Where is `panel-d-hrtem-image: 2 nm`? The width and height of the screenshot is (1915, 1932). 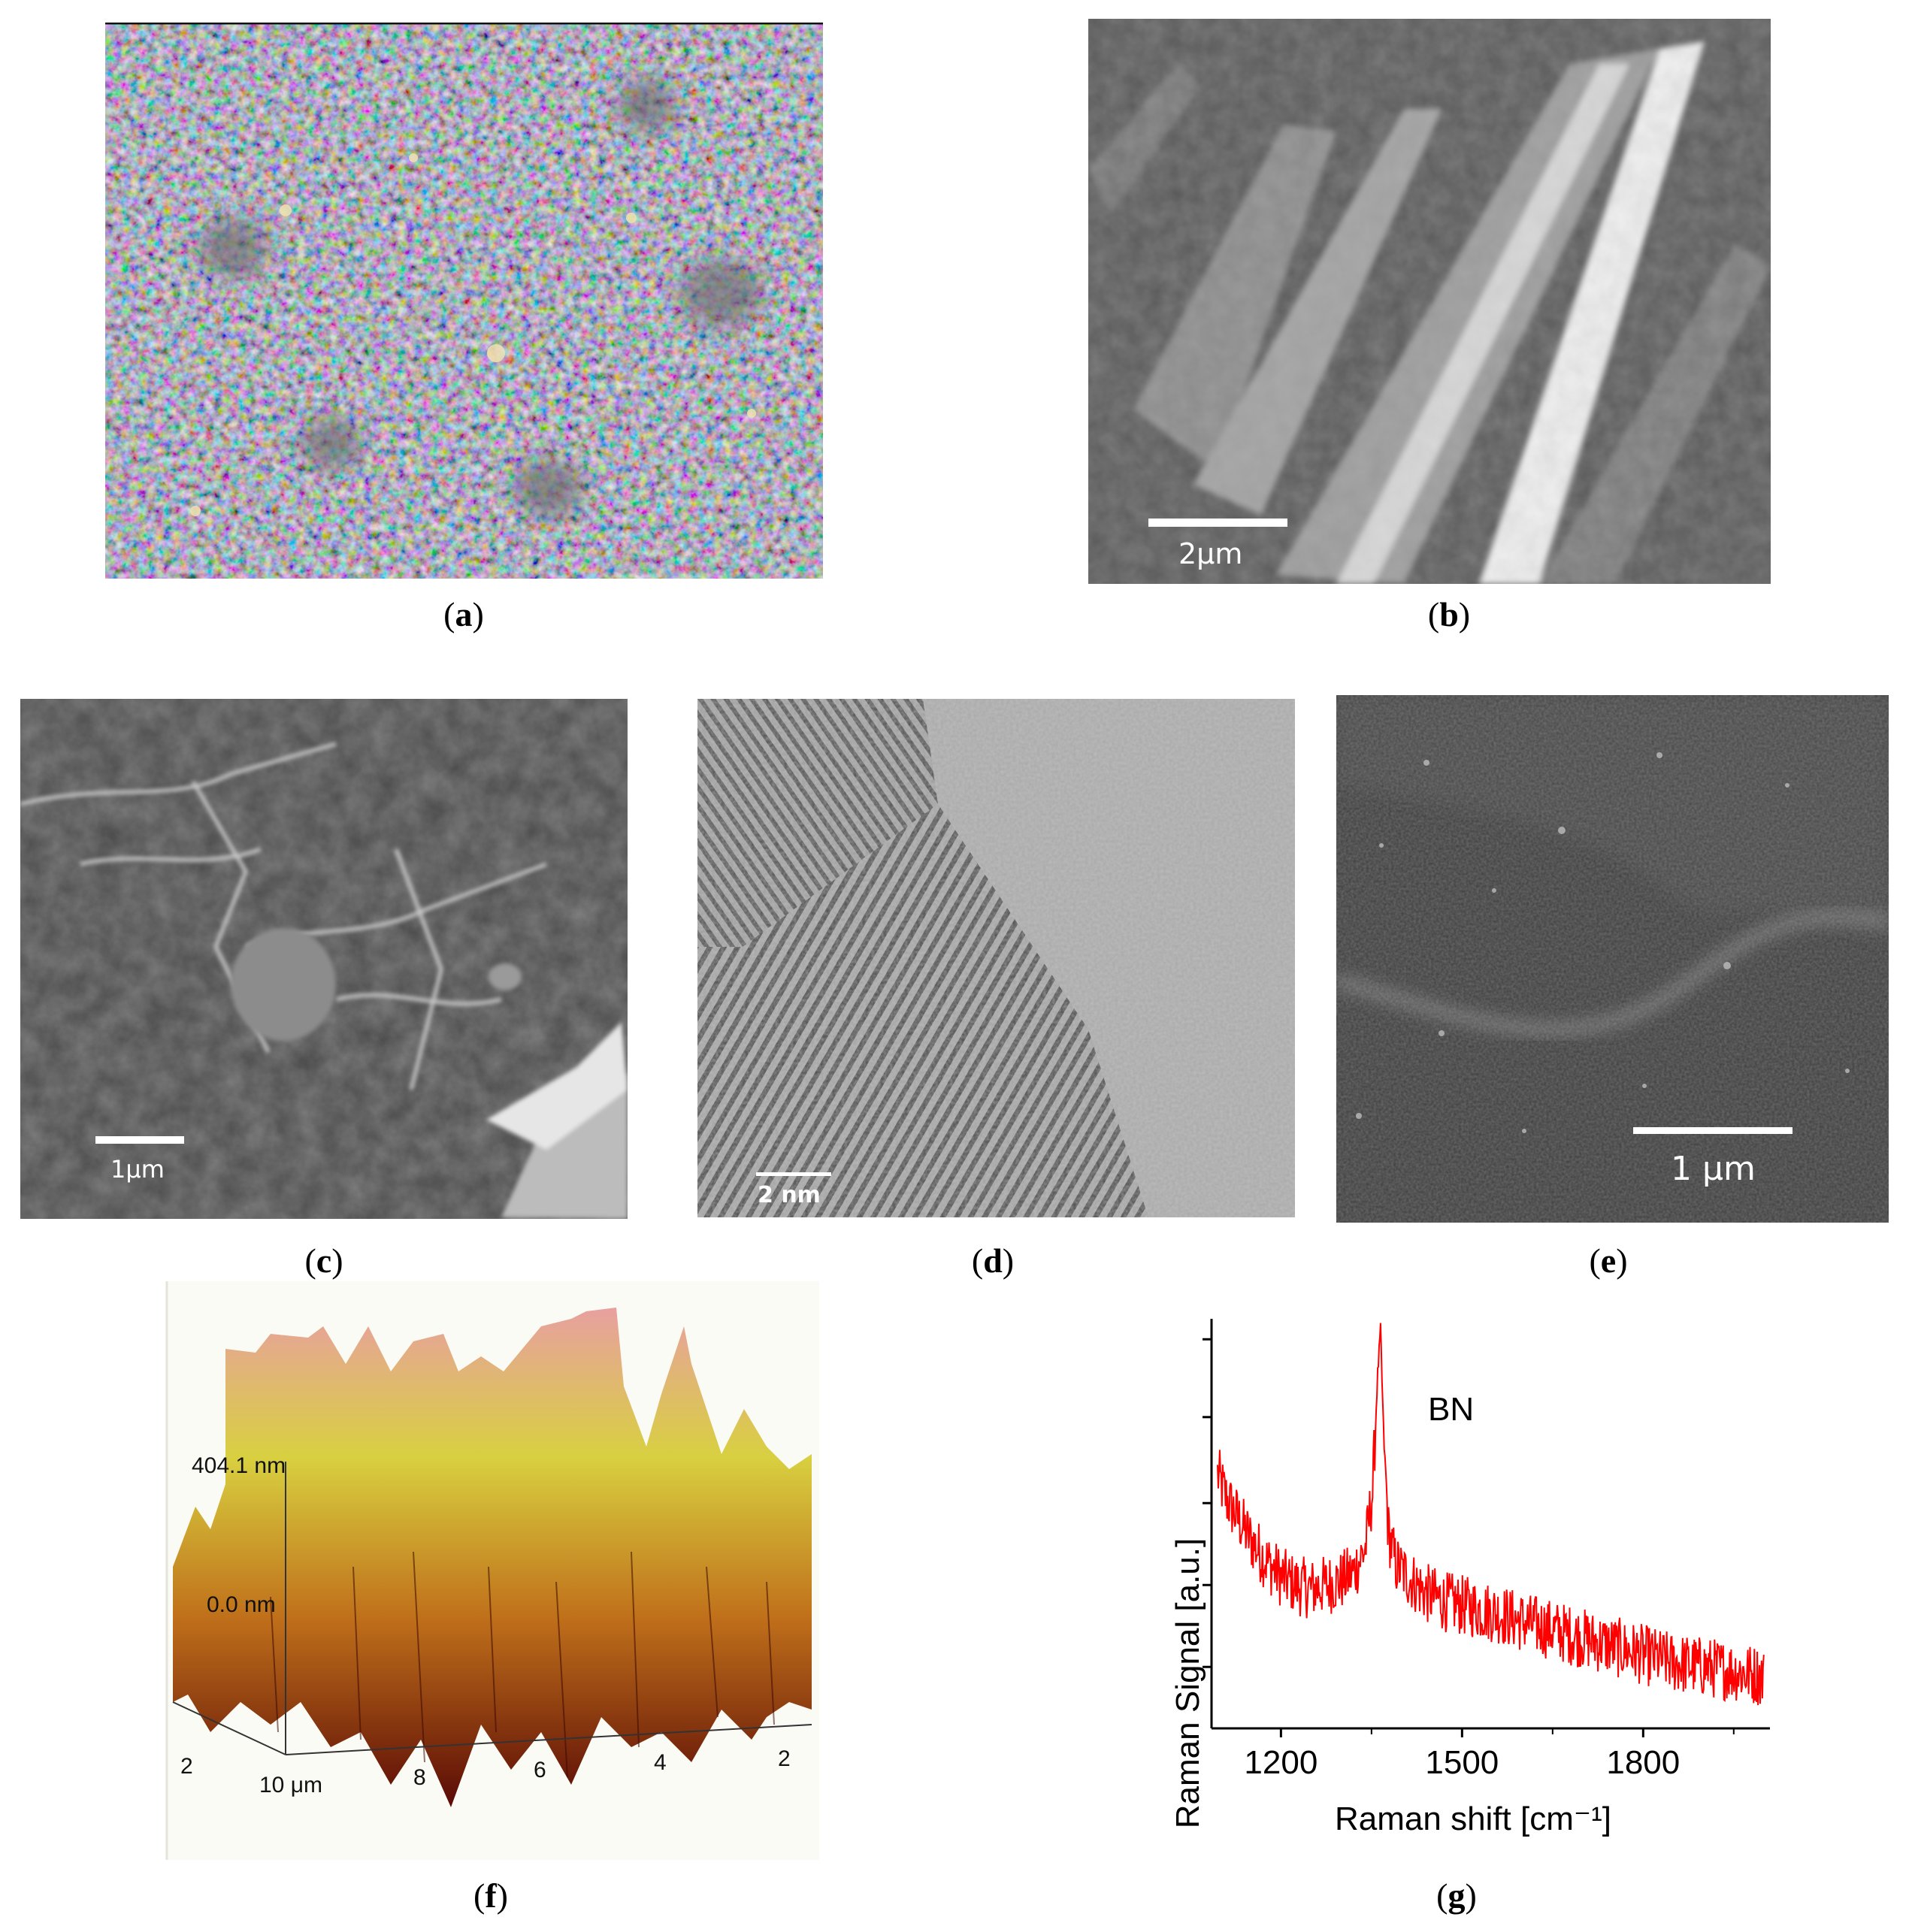
panel-d-hrtem-image: 2 nm is located at coordinates (996, 958).